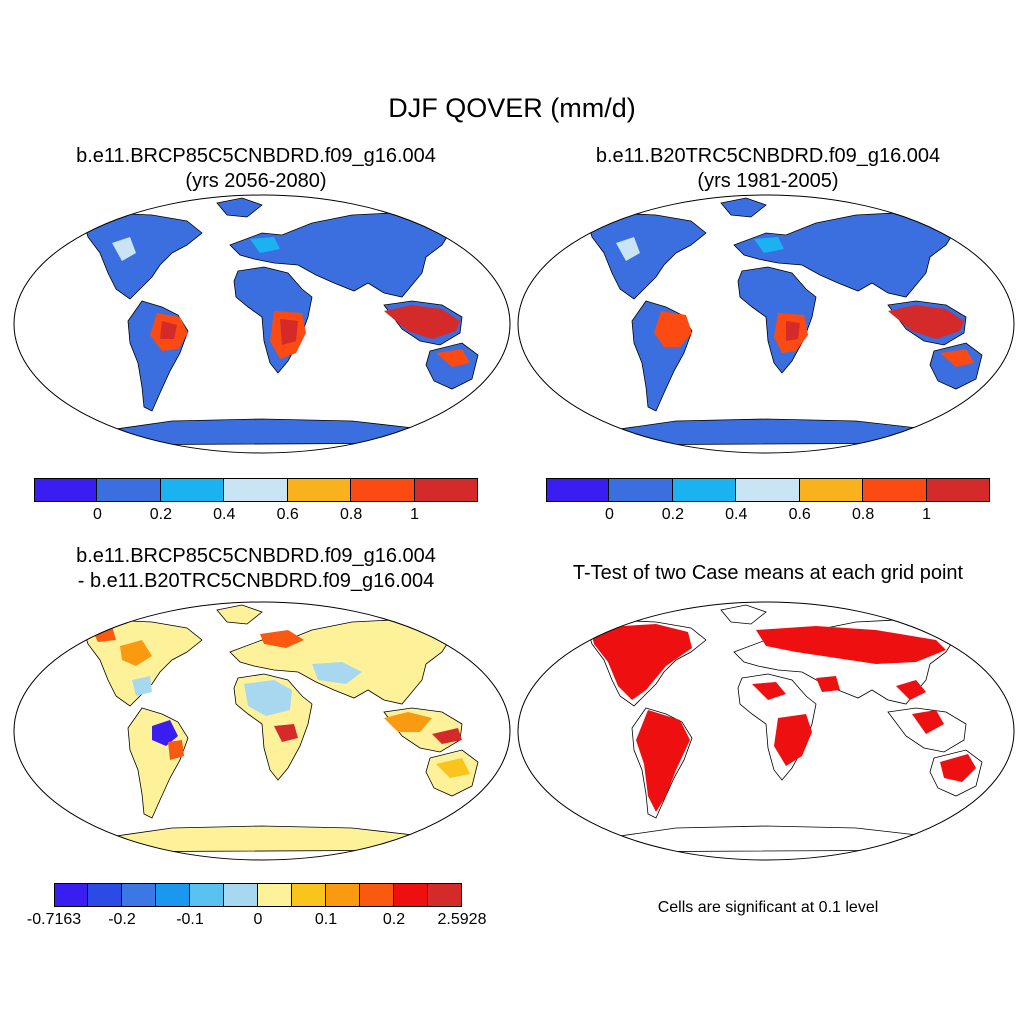  Describe the element at coordinates (256, 556) in the screenshot. I see `panel-title-difference-line1: b.e11.BRCP85C5CNBDRD.f09_g16.004` at that location.